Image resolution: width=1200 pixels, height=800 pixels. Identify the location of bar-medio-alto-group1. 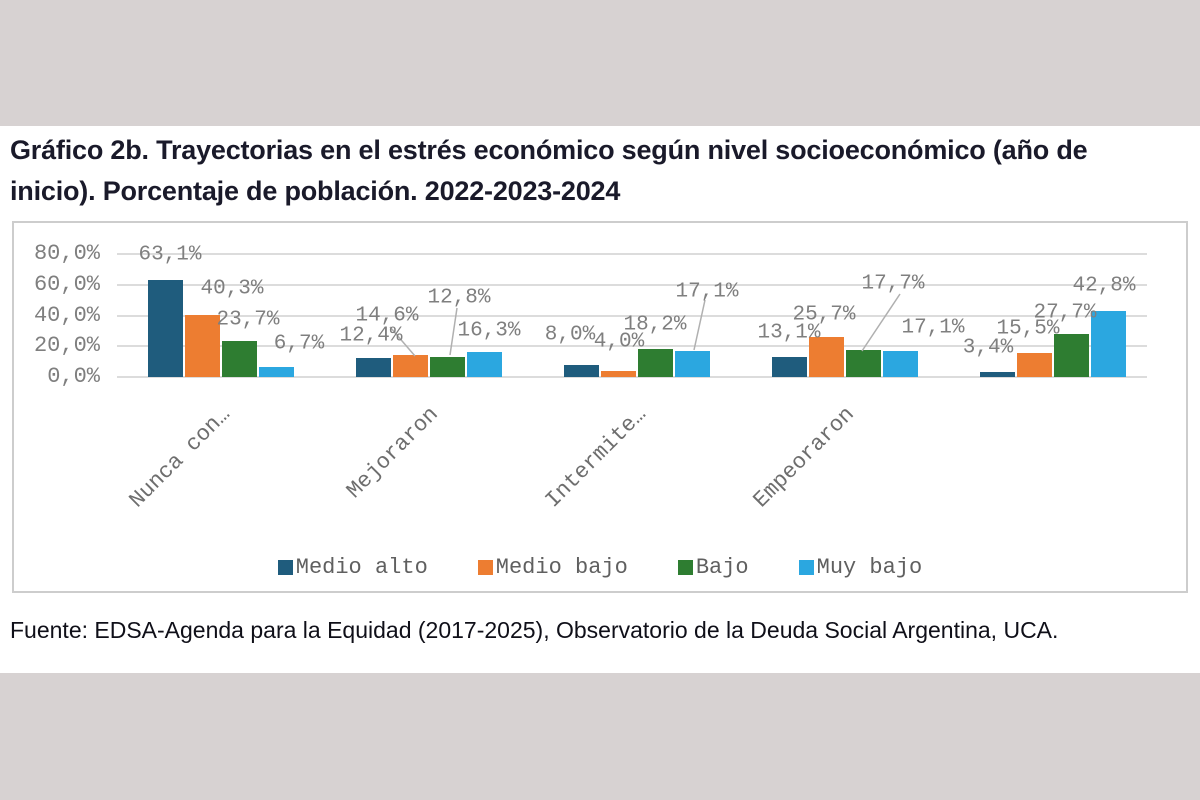
(165, 328).